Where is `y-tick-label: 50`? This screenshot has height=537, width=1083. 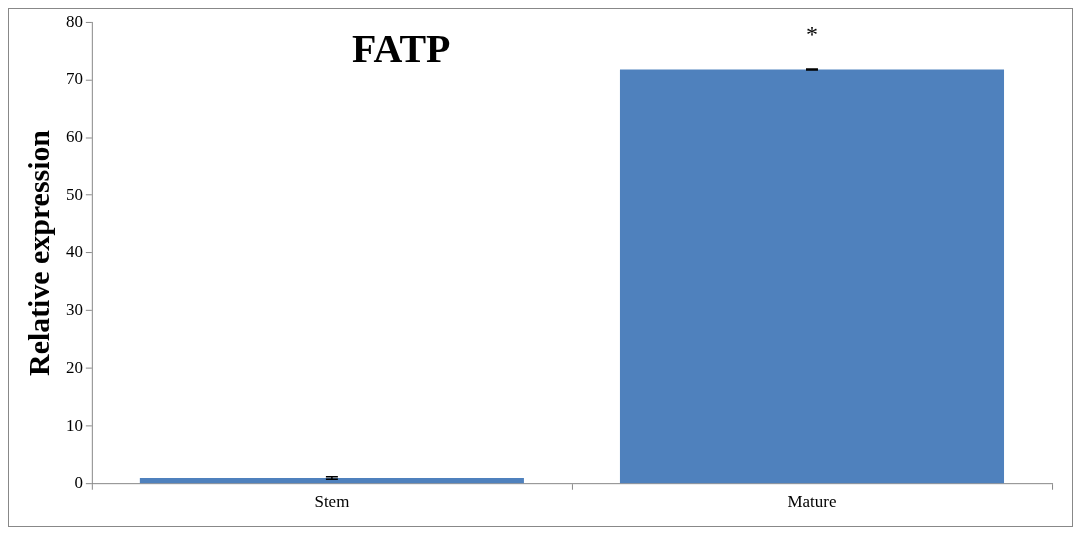 y-tick-label: 50 is located at coordinates (74, 194).